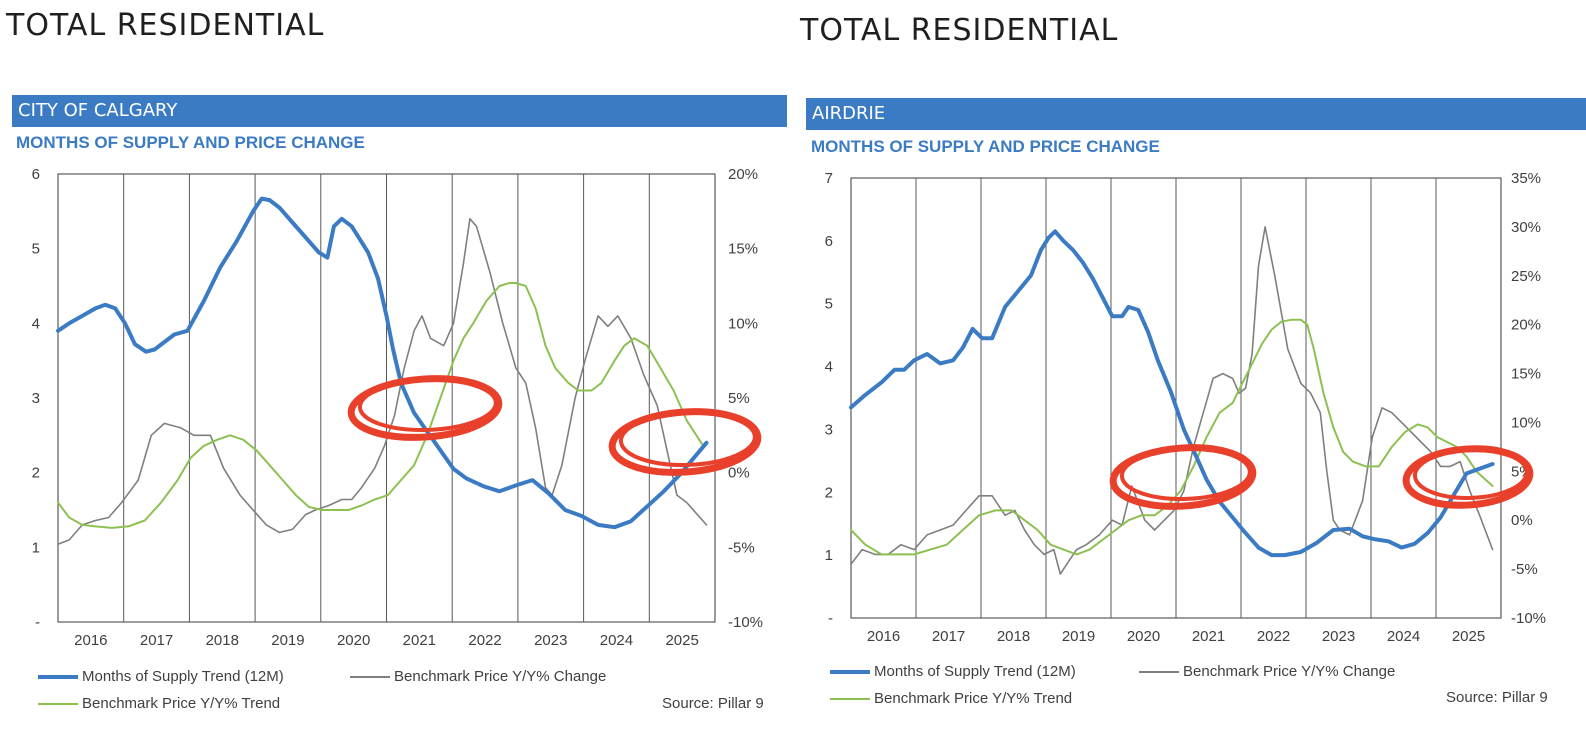 The width and height of the screenshot is (1586, 732). Describe the element at coordinates (399, 111) in the screenshot. I see `region-header: CITY OF CALGARY` at that location.